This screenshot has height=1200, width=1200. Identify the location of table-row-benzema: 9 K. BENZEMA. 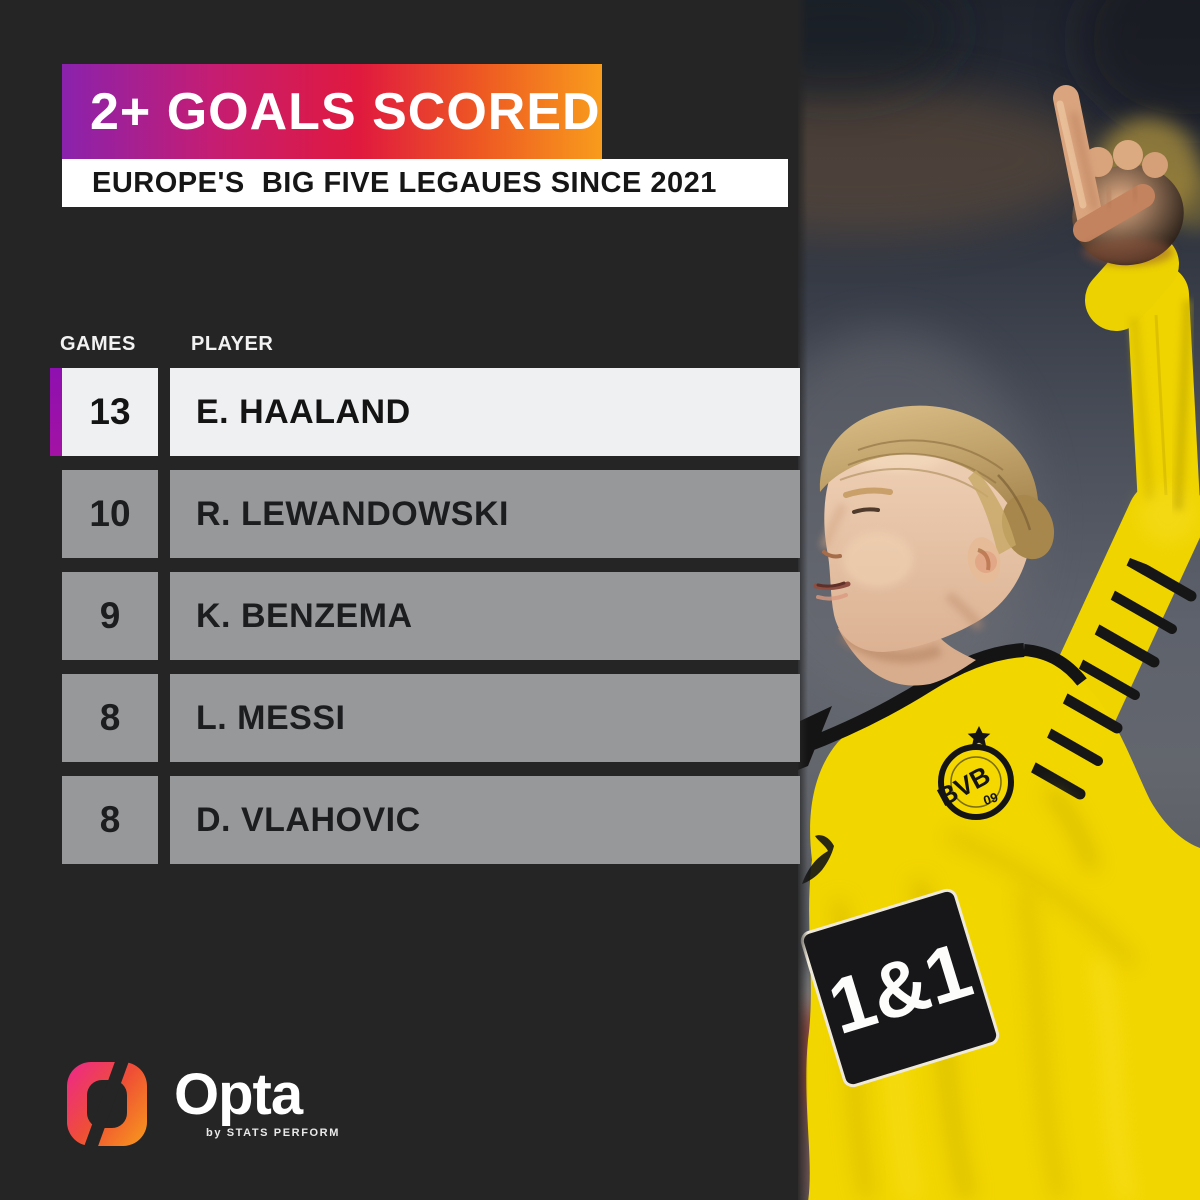
(431, 616).